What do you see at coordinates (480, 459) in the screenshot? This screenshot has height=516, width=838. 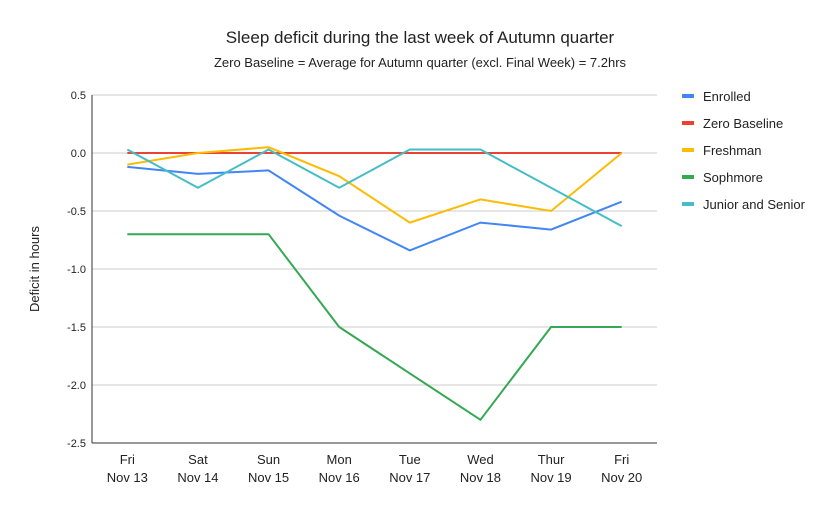 I see `x-tick-label: Wed` at bounding box center [480, 459].